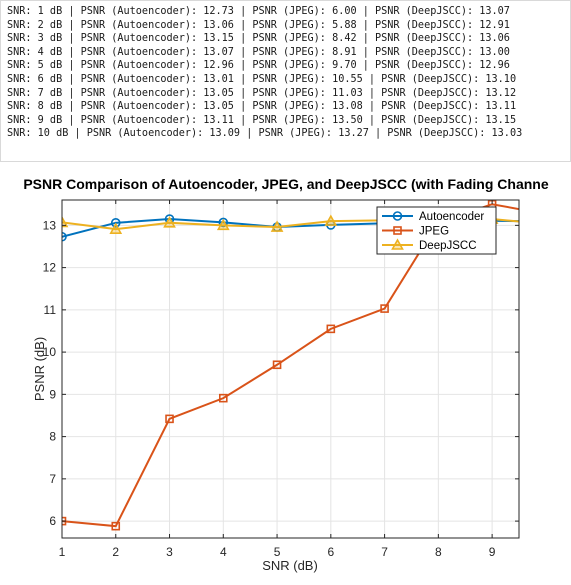 This screenshot has width=571, height=585. Describe the element at coordinates (169, 552) in the screenshot. I see `x-tick-label: 3` at that location.